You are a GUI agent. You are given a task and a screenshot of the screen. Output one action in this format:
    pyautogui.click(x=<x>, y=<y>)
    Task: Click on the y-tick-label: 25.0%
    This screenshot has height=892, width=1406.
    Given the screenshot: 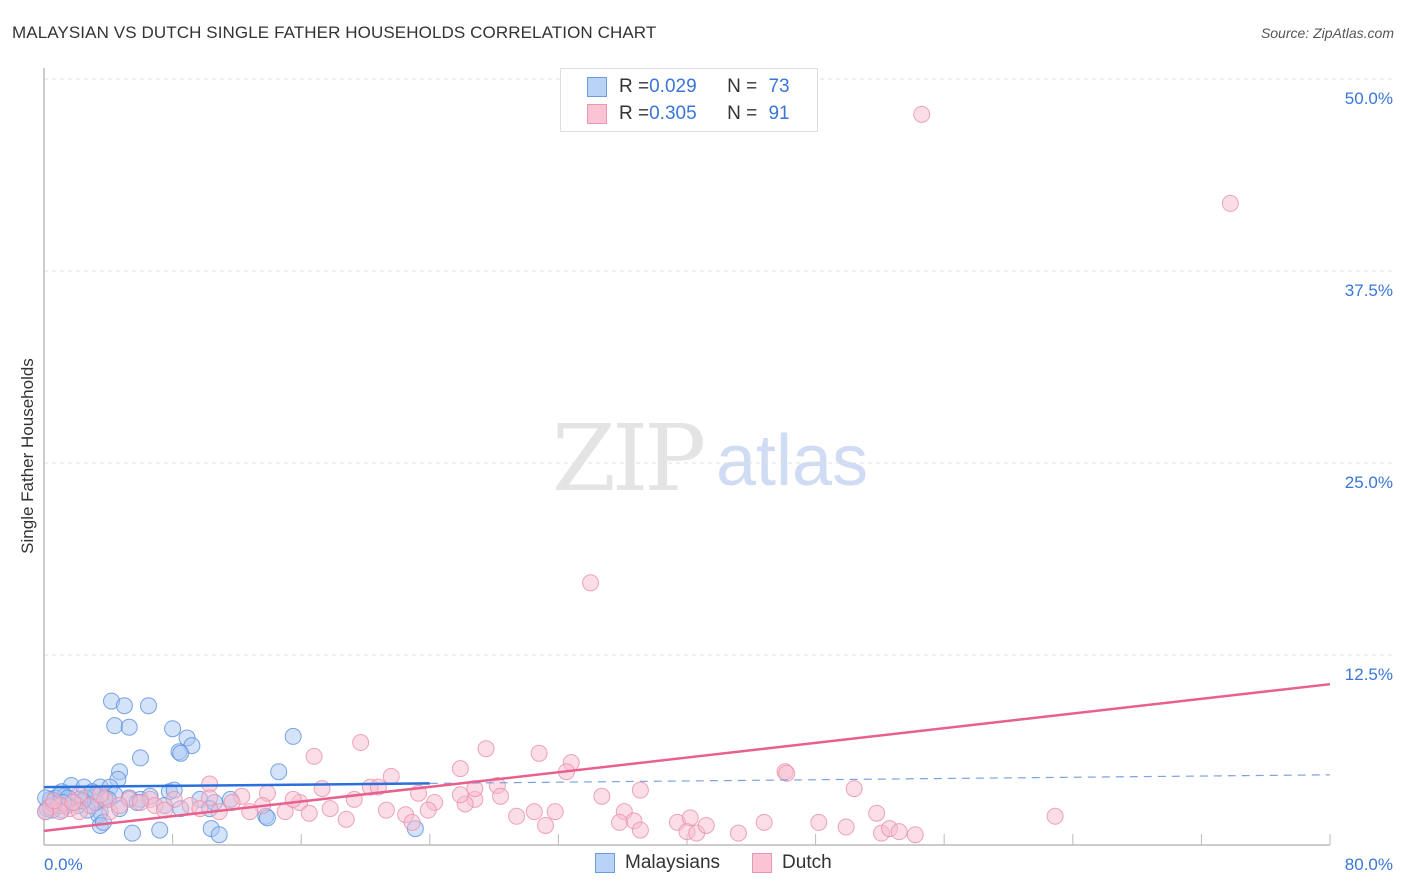 What is the action you would take?
    pyautogui.click(x=1369, y=482)
    